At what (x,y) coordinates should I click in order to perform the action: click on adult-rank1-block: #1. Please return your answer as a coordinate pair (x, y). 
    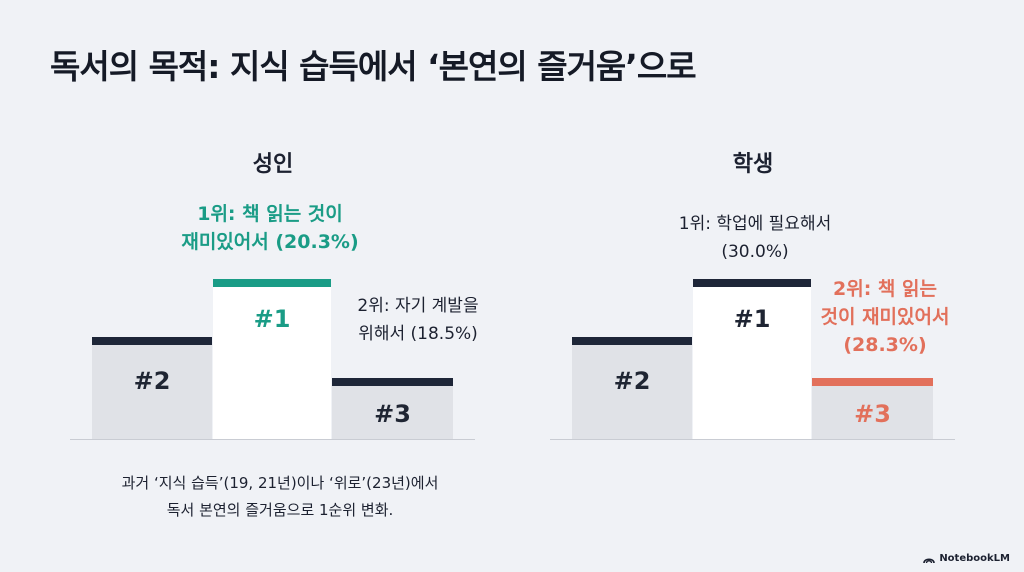
    Looking at the image, I should click on (272, 363).